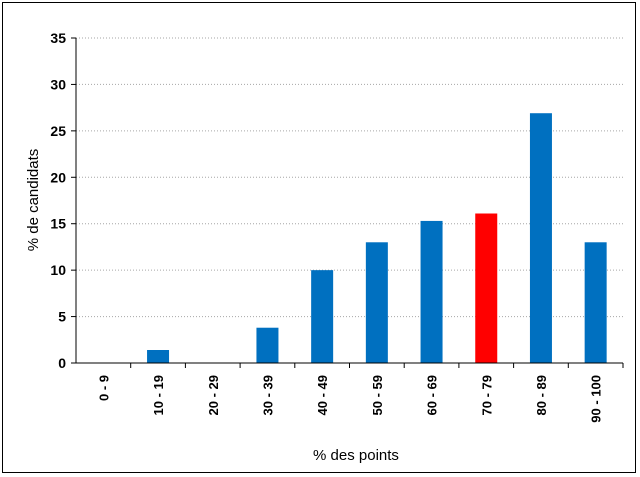  What do you see at coordinates (213, 395) in the screenshot?
I see `x-tick-label: 20 - 29` at bounding box center [213, 395].